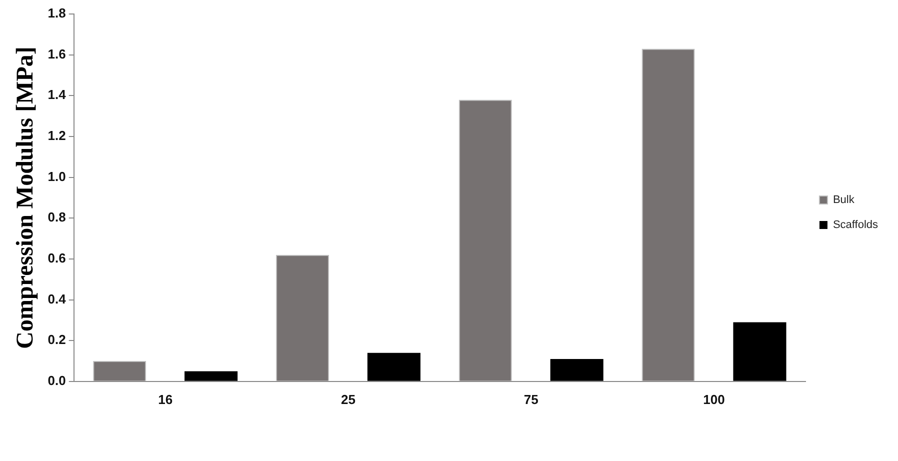  Describe the element at coordinates (855, 225) in the screenshot. I see `legend-label: Scaffolds` at that location.